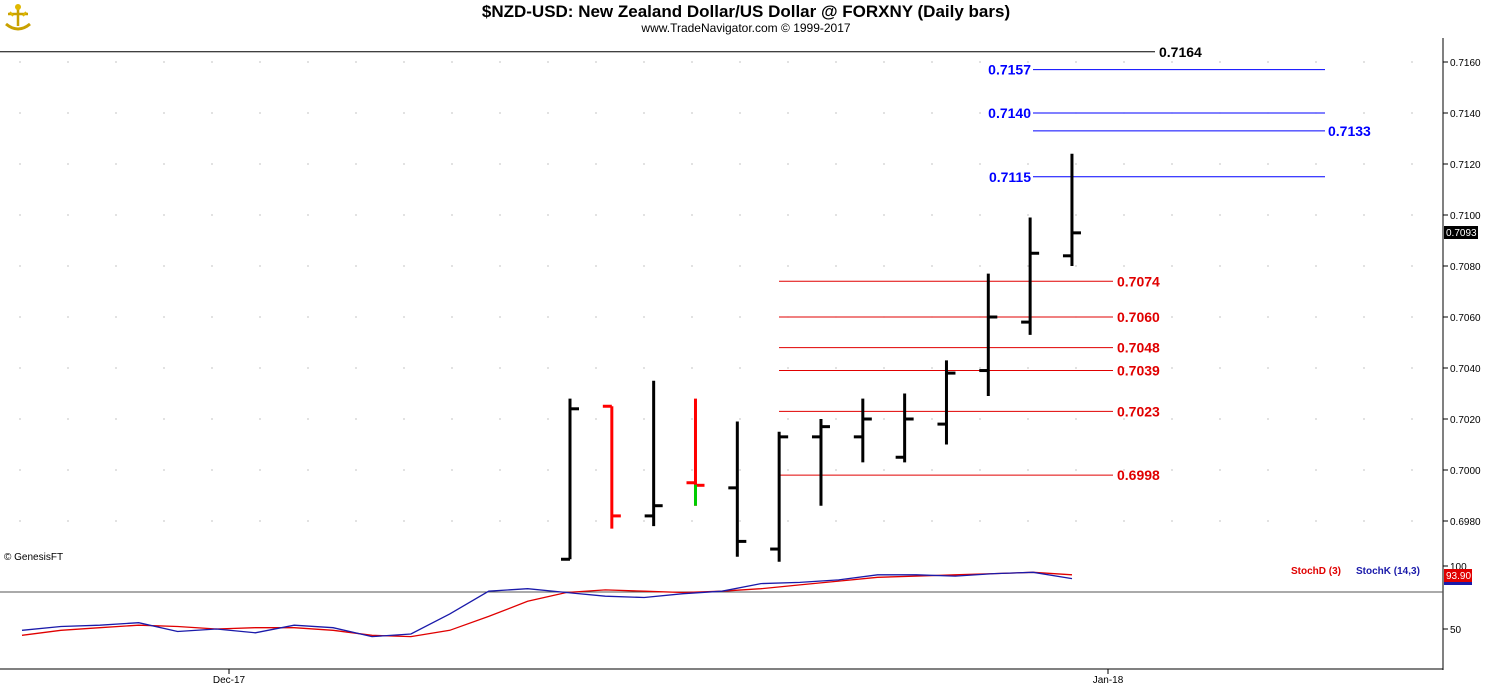  I want to click on level-label: 0.7140, so click(1009, 113).